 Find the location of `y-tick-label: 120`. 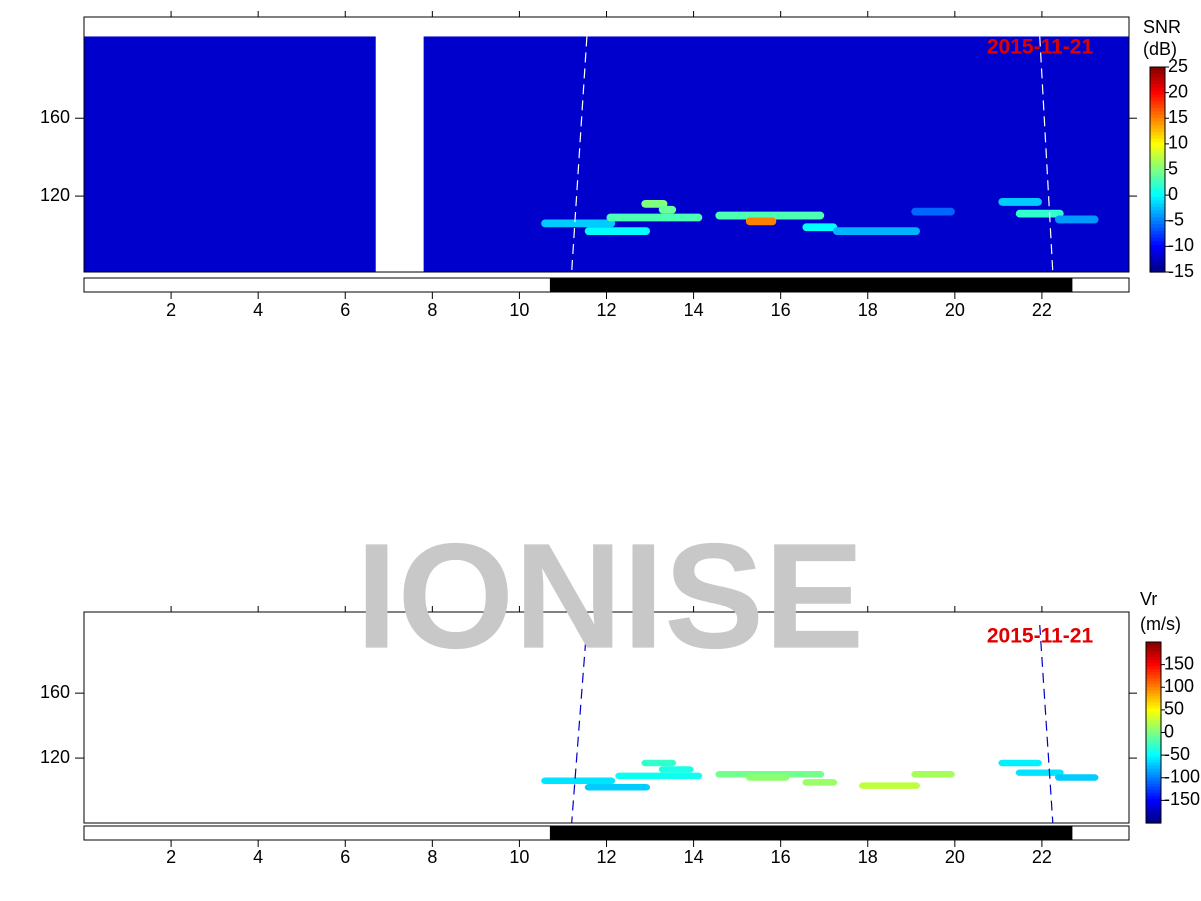

y-tick-label: 120 is located at coordinates (55, 757).